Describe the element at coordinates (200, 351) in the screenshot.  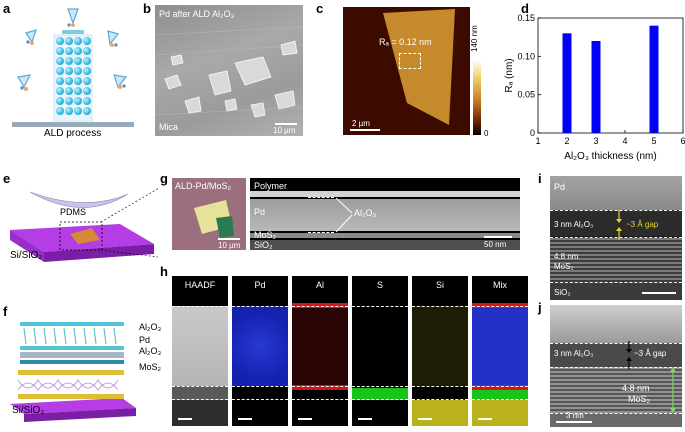
I see `eds-map-haadf: HAADF` at that location.